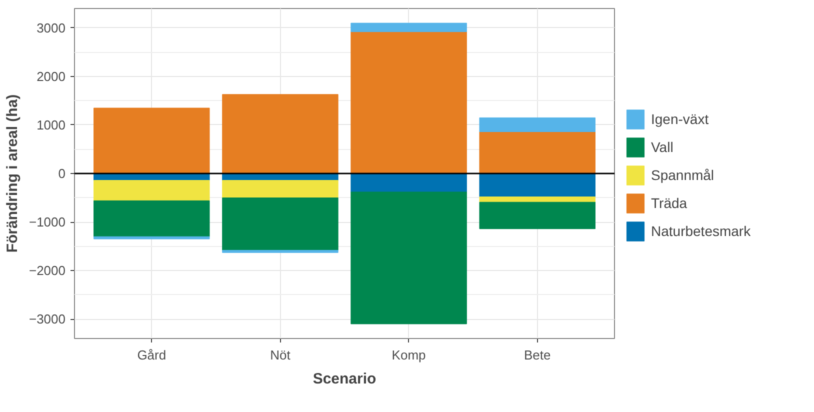  What do you see at coordinates (151, 355) in the screenshot?
I see `x-tick-label: Gård` at bounding box center [151, 355].